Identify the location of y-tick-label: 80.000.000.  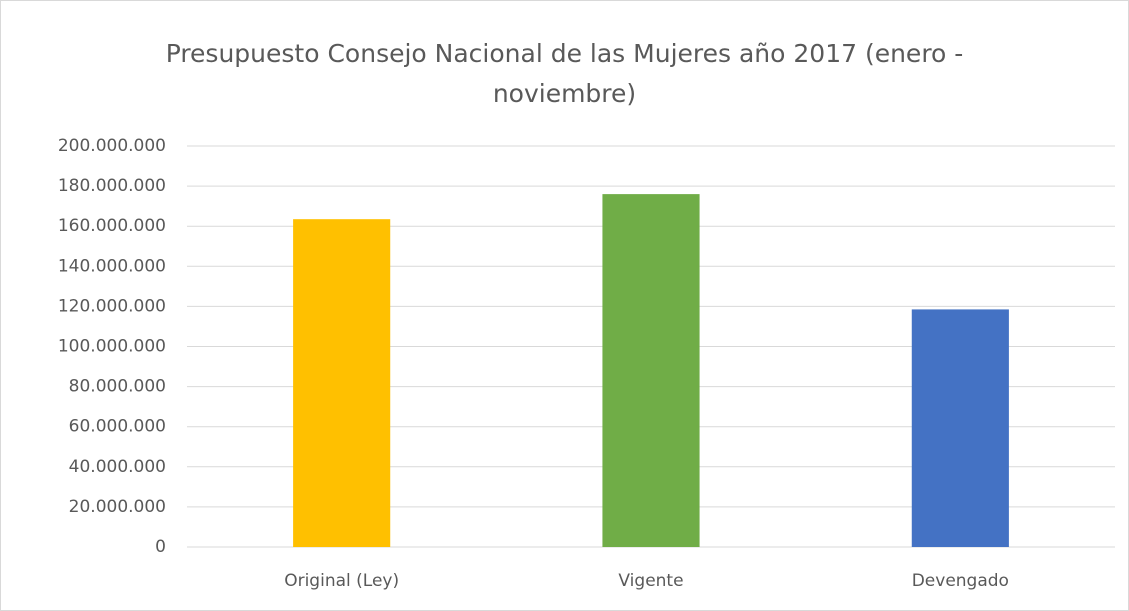
(117, 387).